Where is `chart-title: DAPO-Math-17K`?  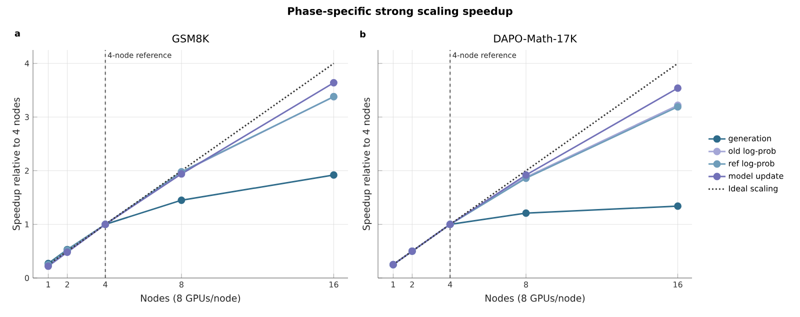
chart-title: DAPO-Math-17K is located at coordinates (536, 38).